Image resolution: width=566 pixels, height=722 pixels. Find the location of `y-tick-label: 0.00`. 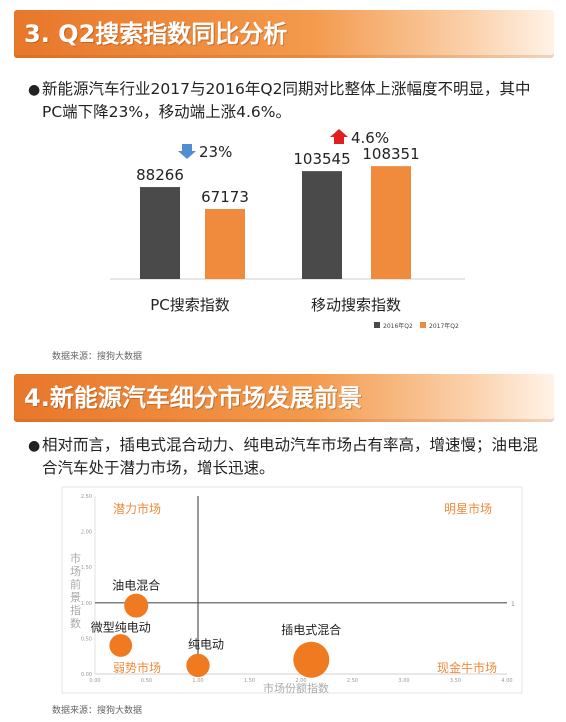

y-tick-label: 0.00 is located at coordinates (86, 675).